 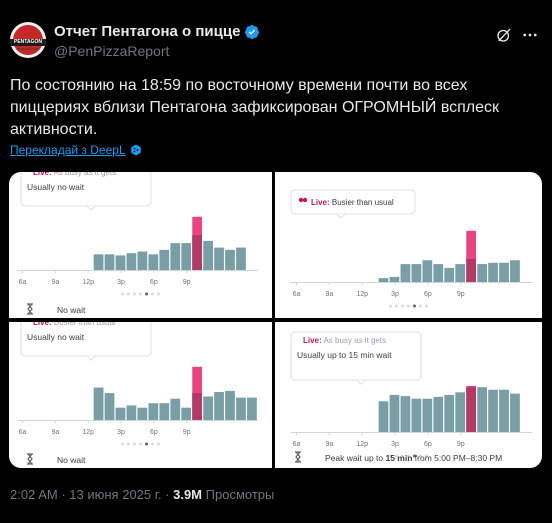 What do you see at coordinates (187, 282) in the screenshot?
I see `hour-tick-label: 9p` at bounding box center [187, 282].